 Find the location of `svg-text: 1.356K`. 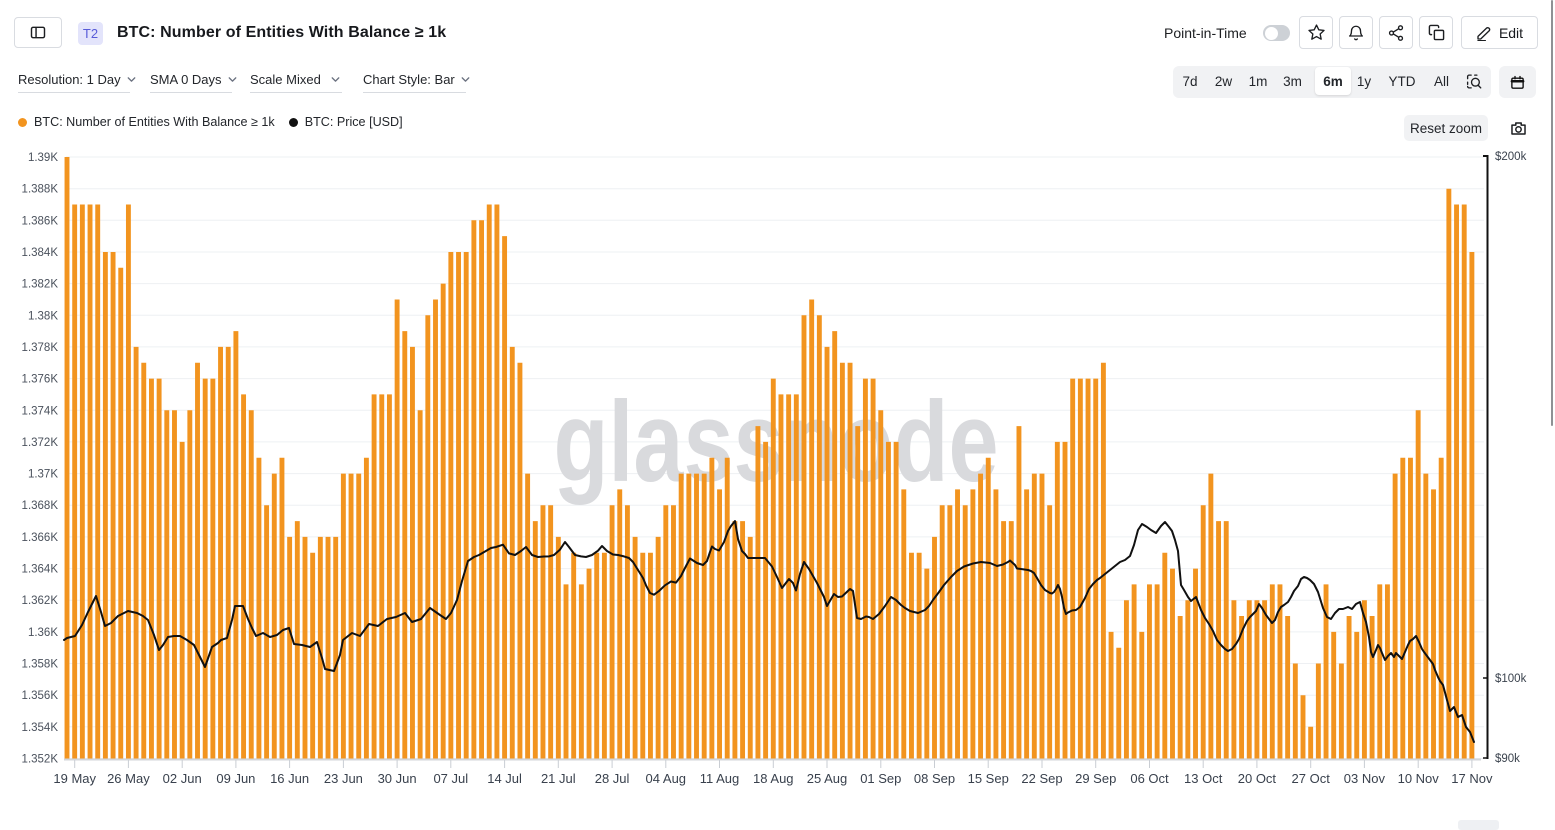

svg-text: 1.356K is located at coordinates (40, 696).